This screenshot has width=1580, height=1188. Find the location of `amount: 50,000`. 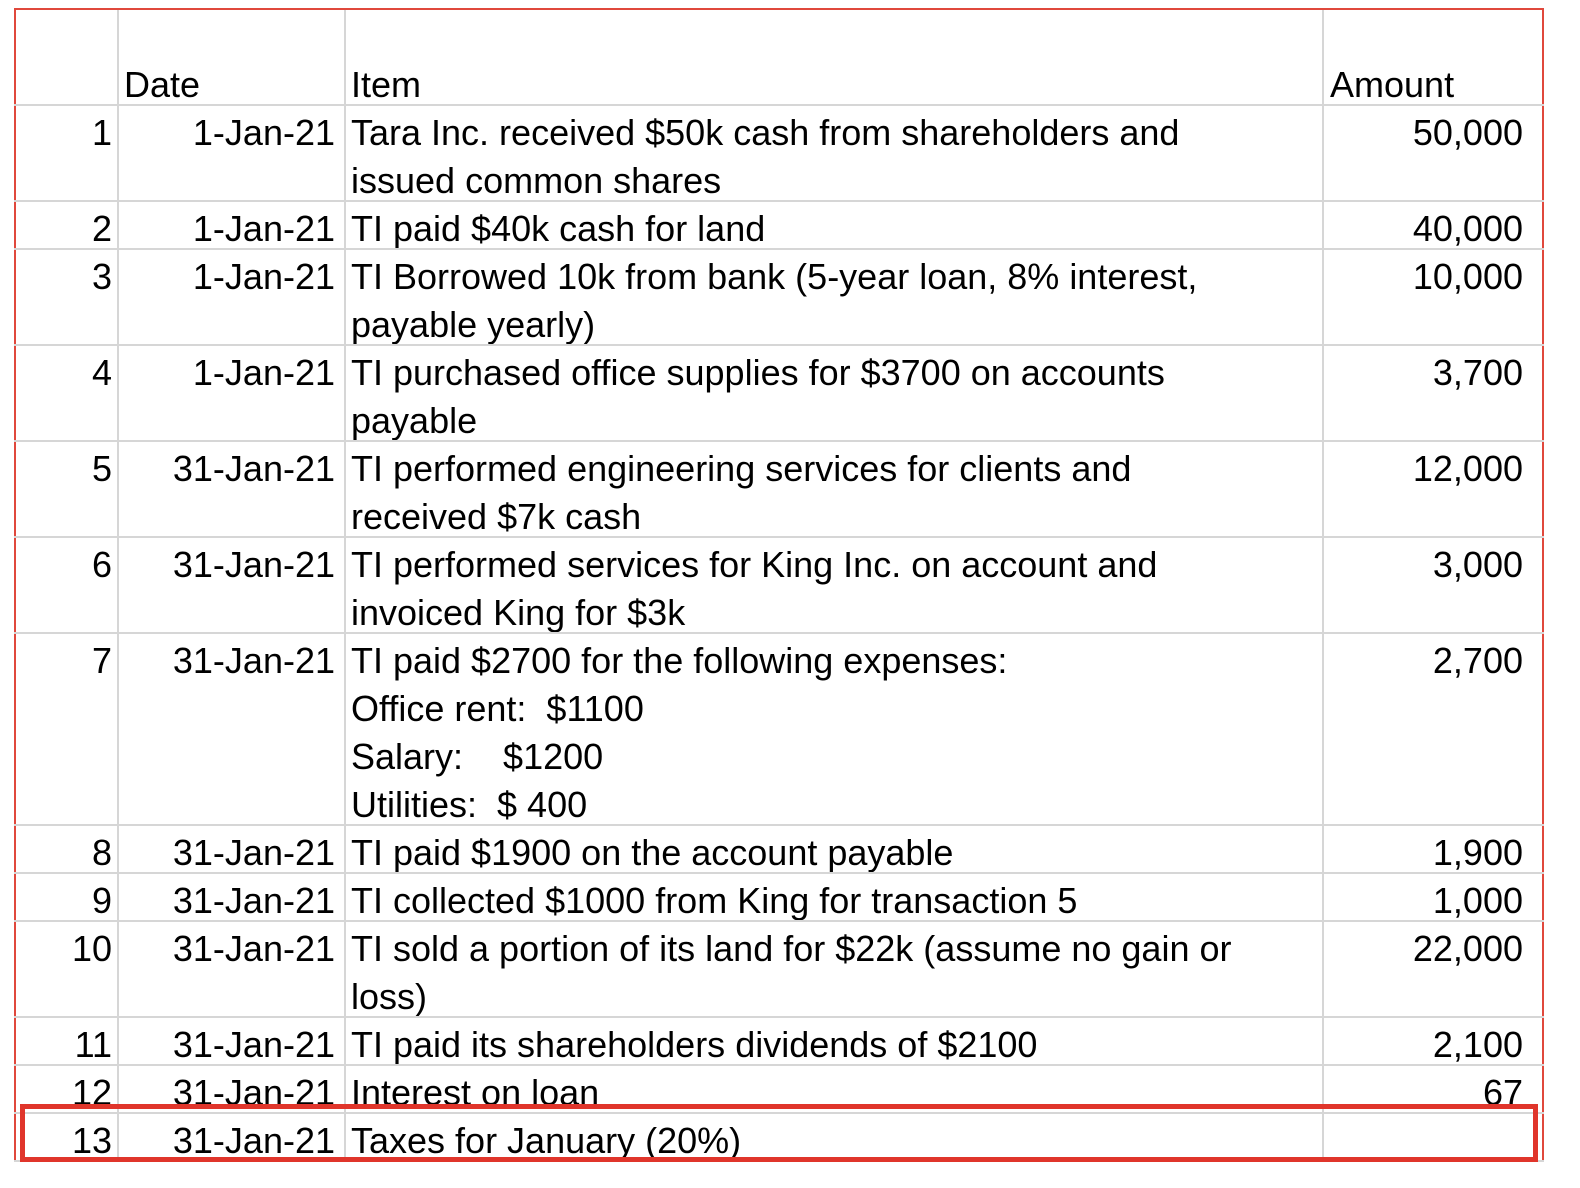

amount: 50,000 is located at coordinates (1467, 132).